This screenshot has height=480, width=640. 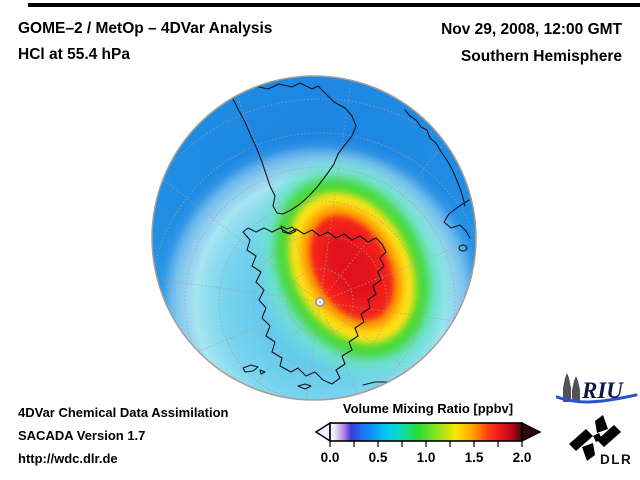 What do you see at coordinates (145, 28) in the screenshot?
I see `figure-title: GOME–2 / MetOp – 4DVar Analysis` at bounding box center [145, 28].